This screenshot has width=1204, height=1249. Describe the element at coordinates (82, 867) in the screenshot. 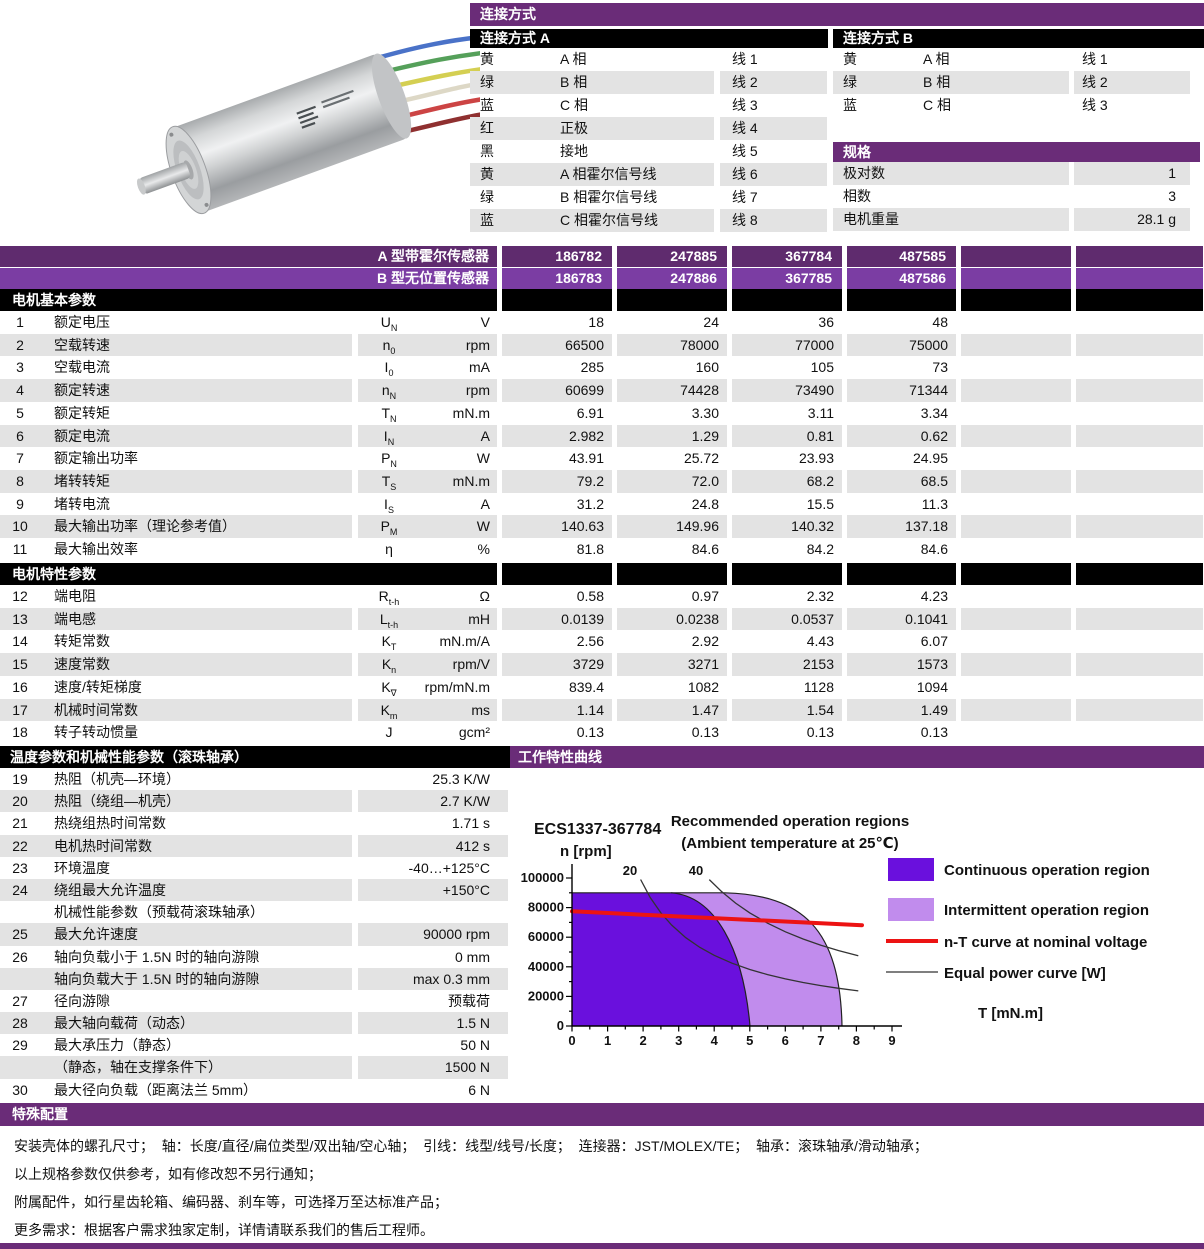

I see `param-label: 环境温度` at that location.